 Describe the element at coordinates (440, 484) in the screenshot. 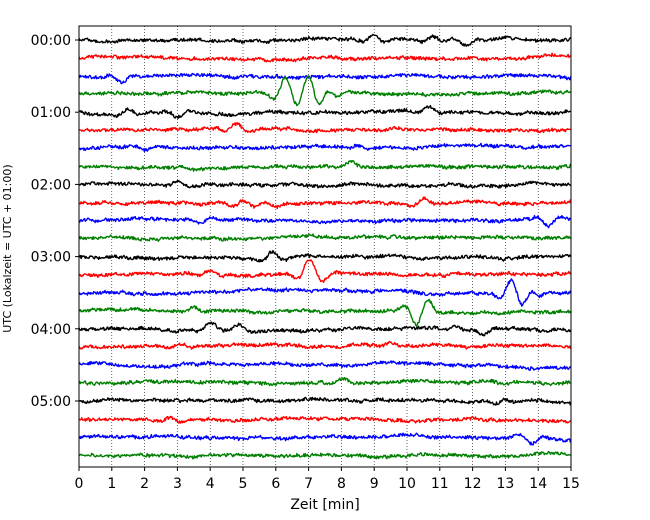

I see `x-tick-label: 11` at that location.